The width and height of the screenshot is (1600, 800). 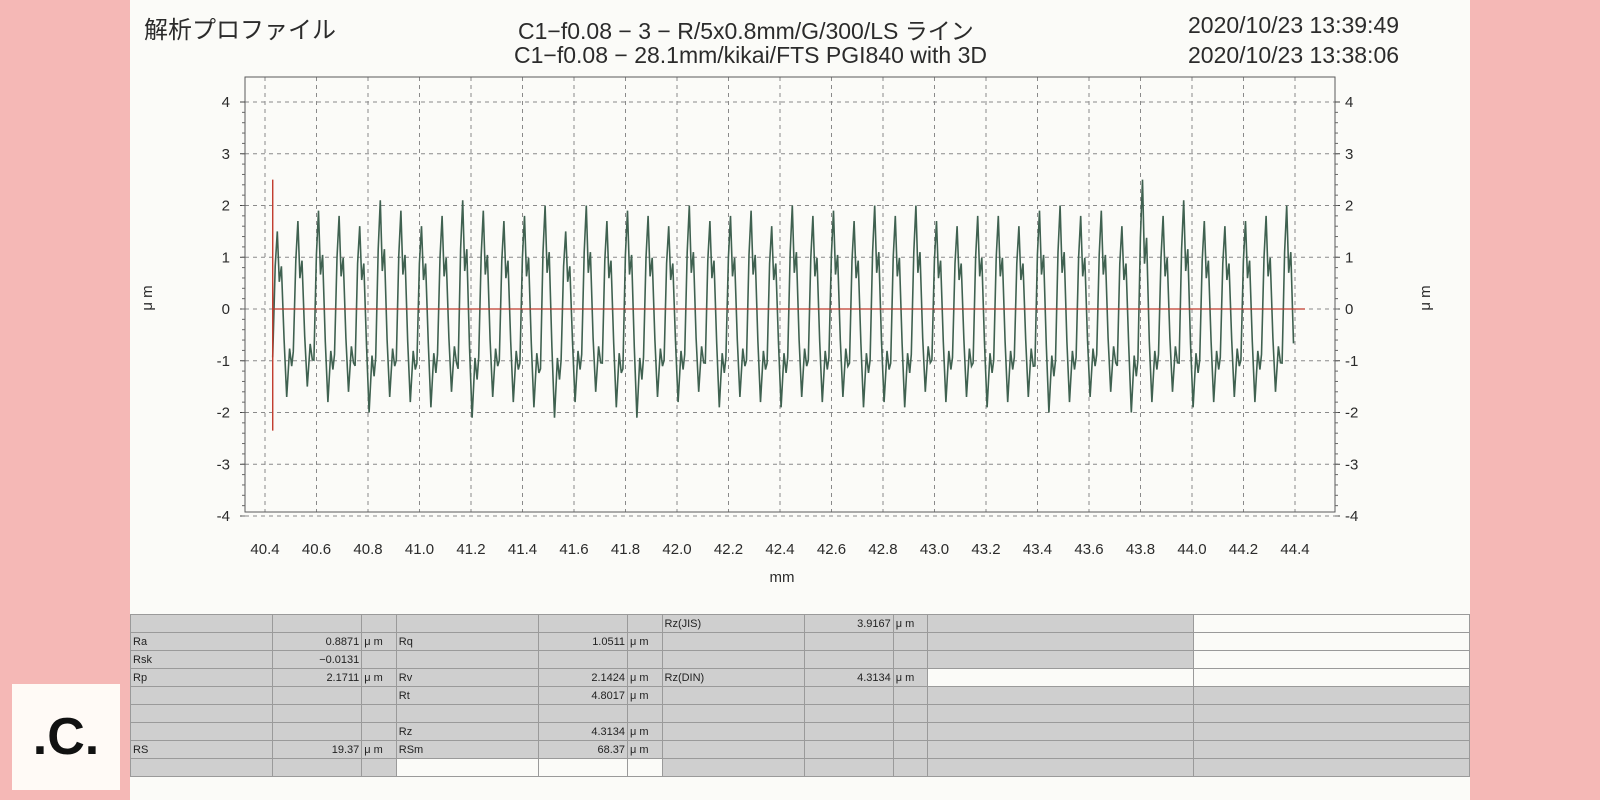 I want to click on y-tick-label-left: -3, so click(x=223, y=464).